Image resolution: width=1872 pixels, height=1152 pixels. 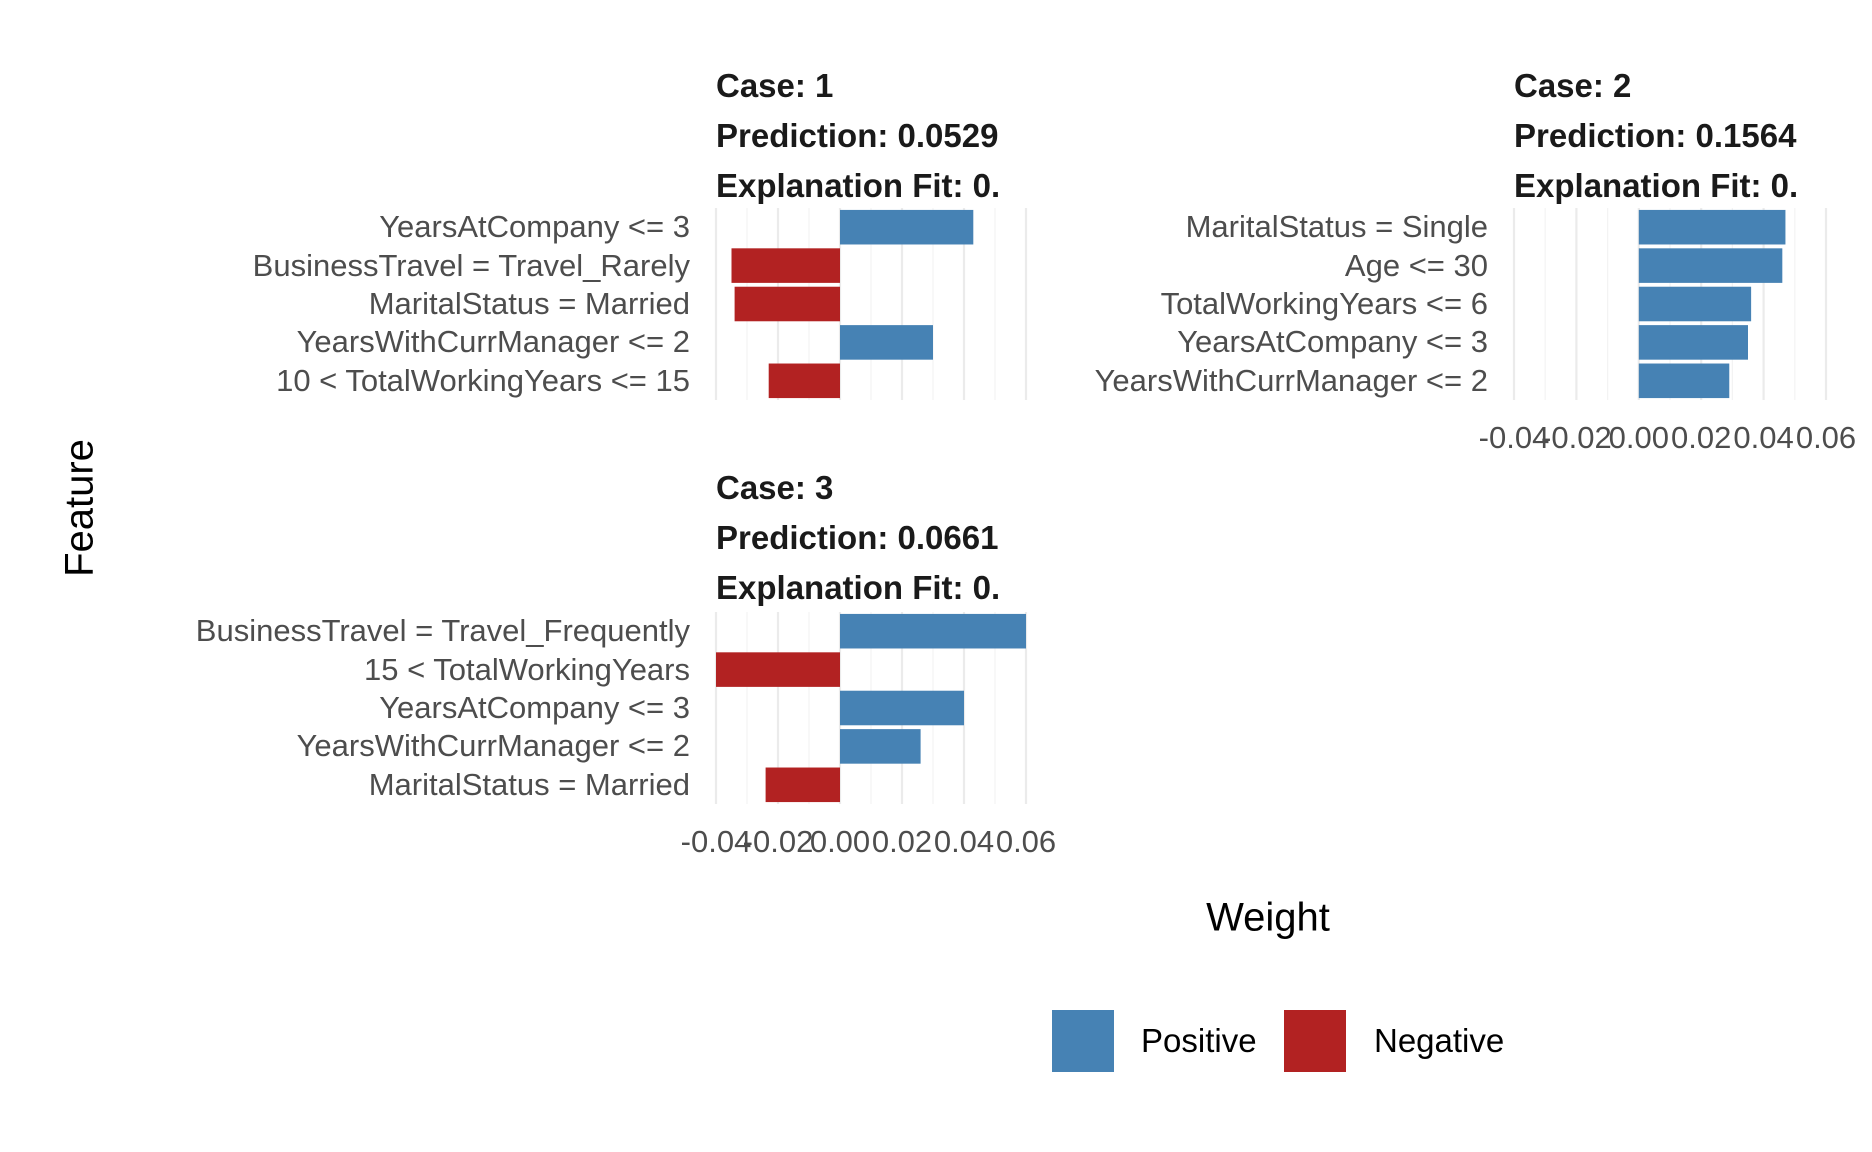 What do you see at coordinates (1573, 85) in the screenshot?
I see `panel-case-label: Case: 2` at bounding box center [1573, 85].